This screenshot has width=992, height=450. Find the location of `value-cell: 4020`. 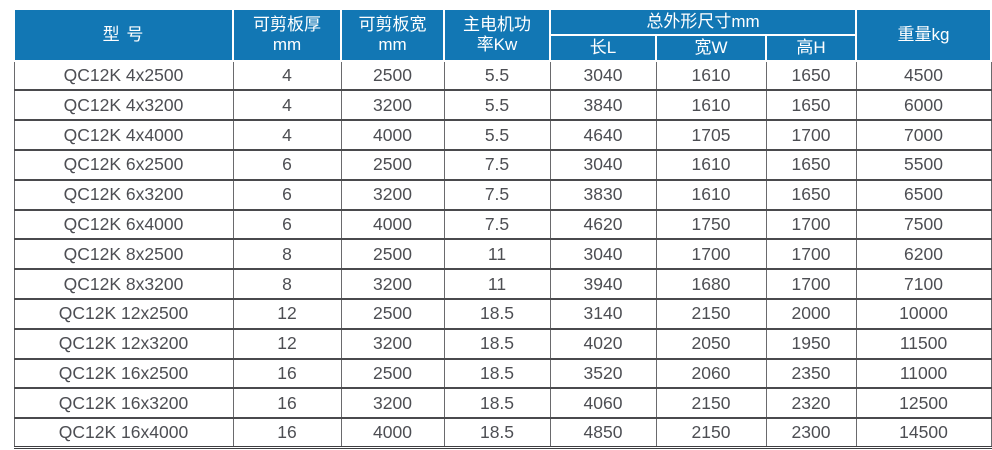

value-cell: 4020 is located at coordinates (603, 344).